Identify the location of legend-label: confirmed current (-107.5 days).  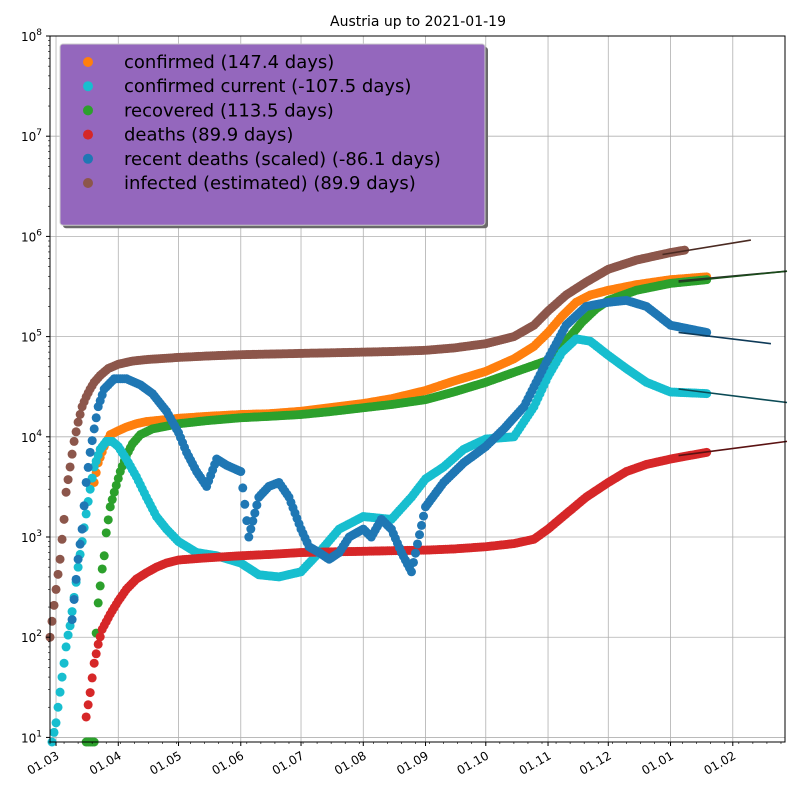
(267, 86).